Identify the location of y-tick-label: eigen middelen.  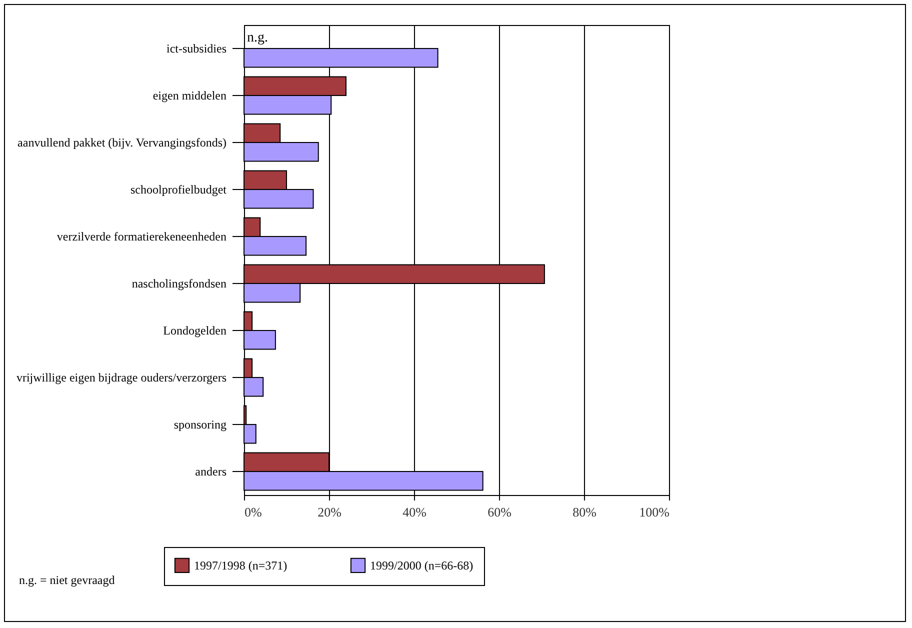
(189, 95).